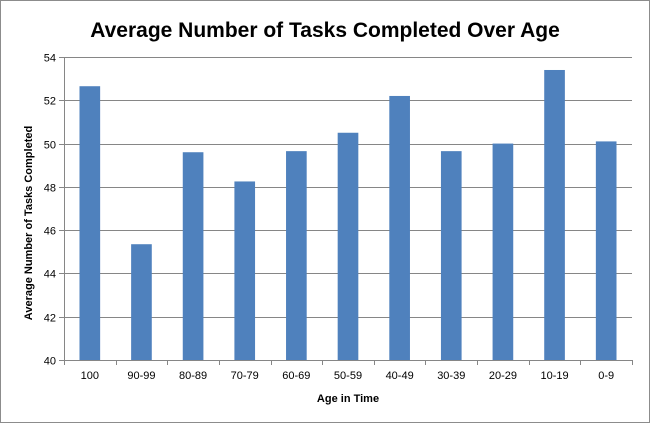  I want to click on x-axis-title: Age in Time, so click(348, 399).